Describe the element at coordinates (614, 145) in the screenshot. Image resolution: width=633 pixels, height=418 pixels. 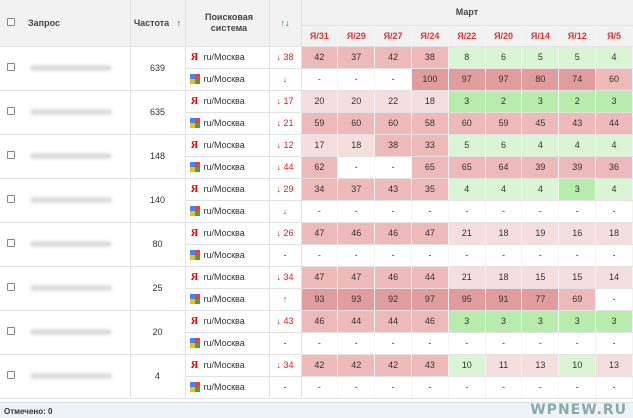
I see `position-value-cell: 4` at that location.